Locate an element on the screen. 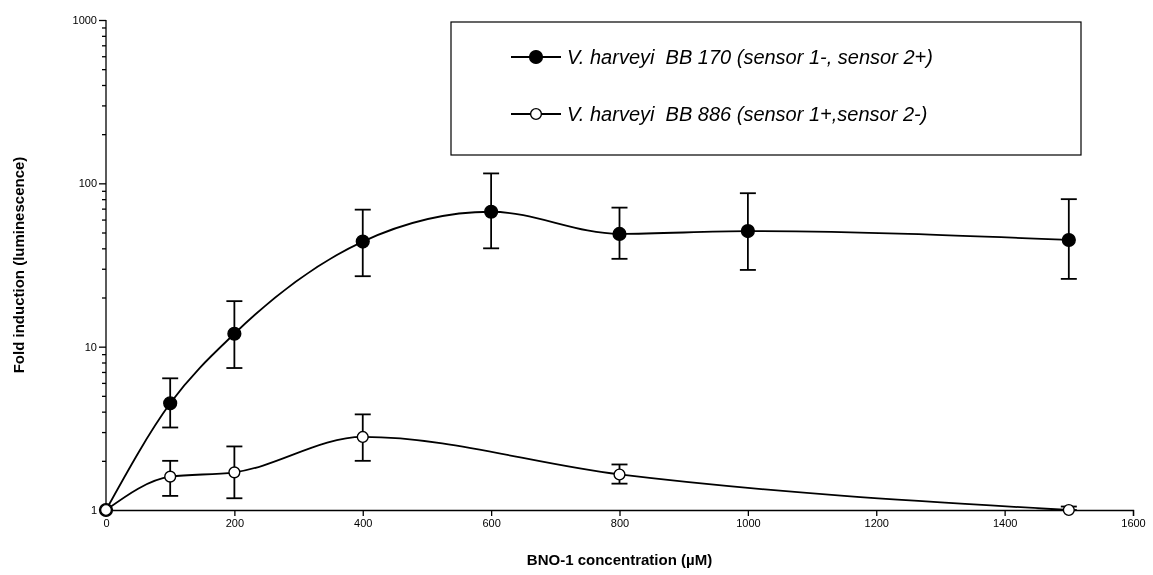 This screenshot has height=575, width=1153. x-tick-label: 200 is located at coordinates (235, 522).